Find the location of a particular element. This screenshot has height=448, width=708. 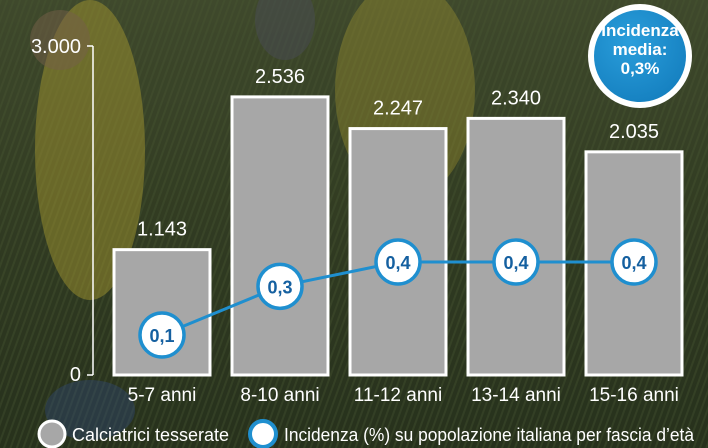

x-tick-label: 13-14 anni is located at coordinates (516, 395).